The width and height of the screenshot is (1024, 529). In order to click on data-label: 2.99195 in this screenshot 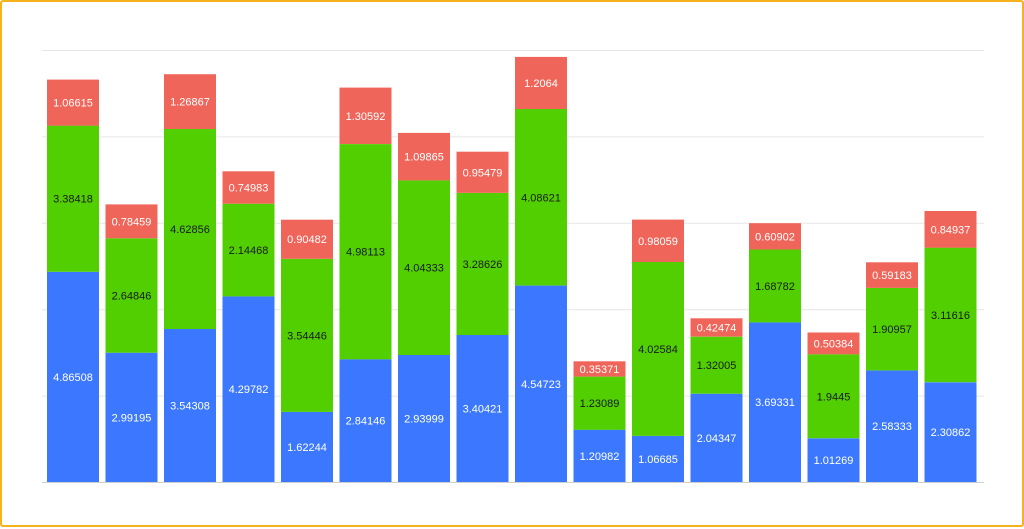, I will do `click(132, 418)`.